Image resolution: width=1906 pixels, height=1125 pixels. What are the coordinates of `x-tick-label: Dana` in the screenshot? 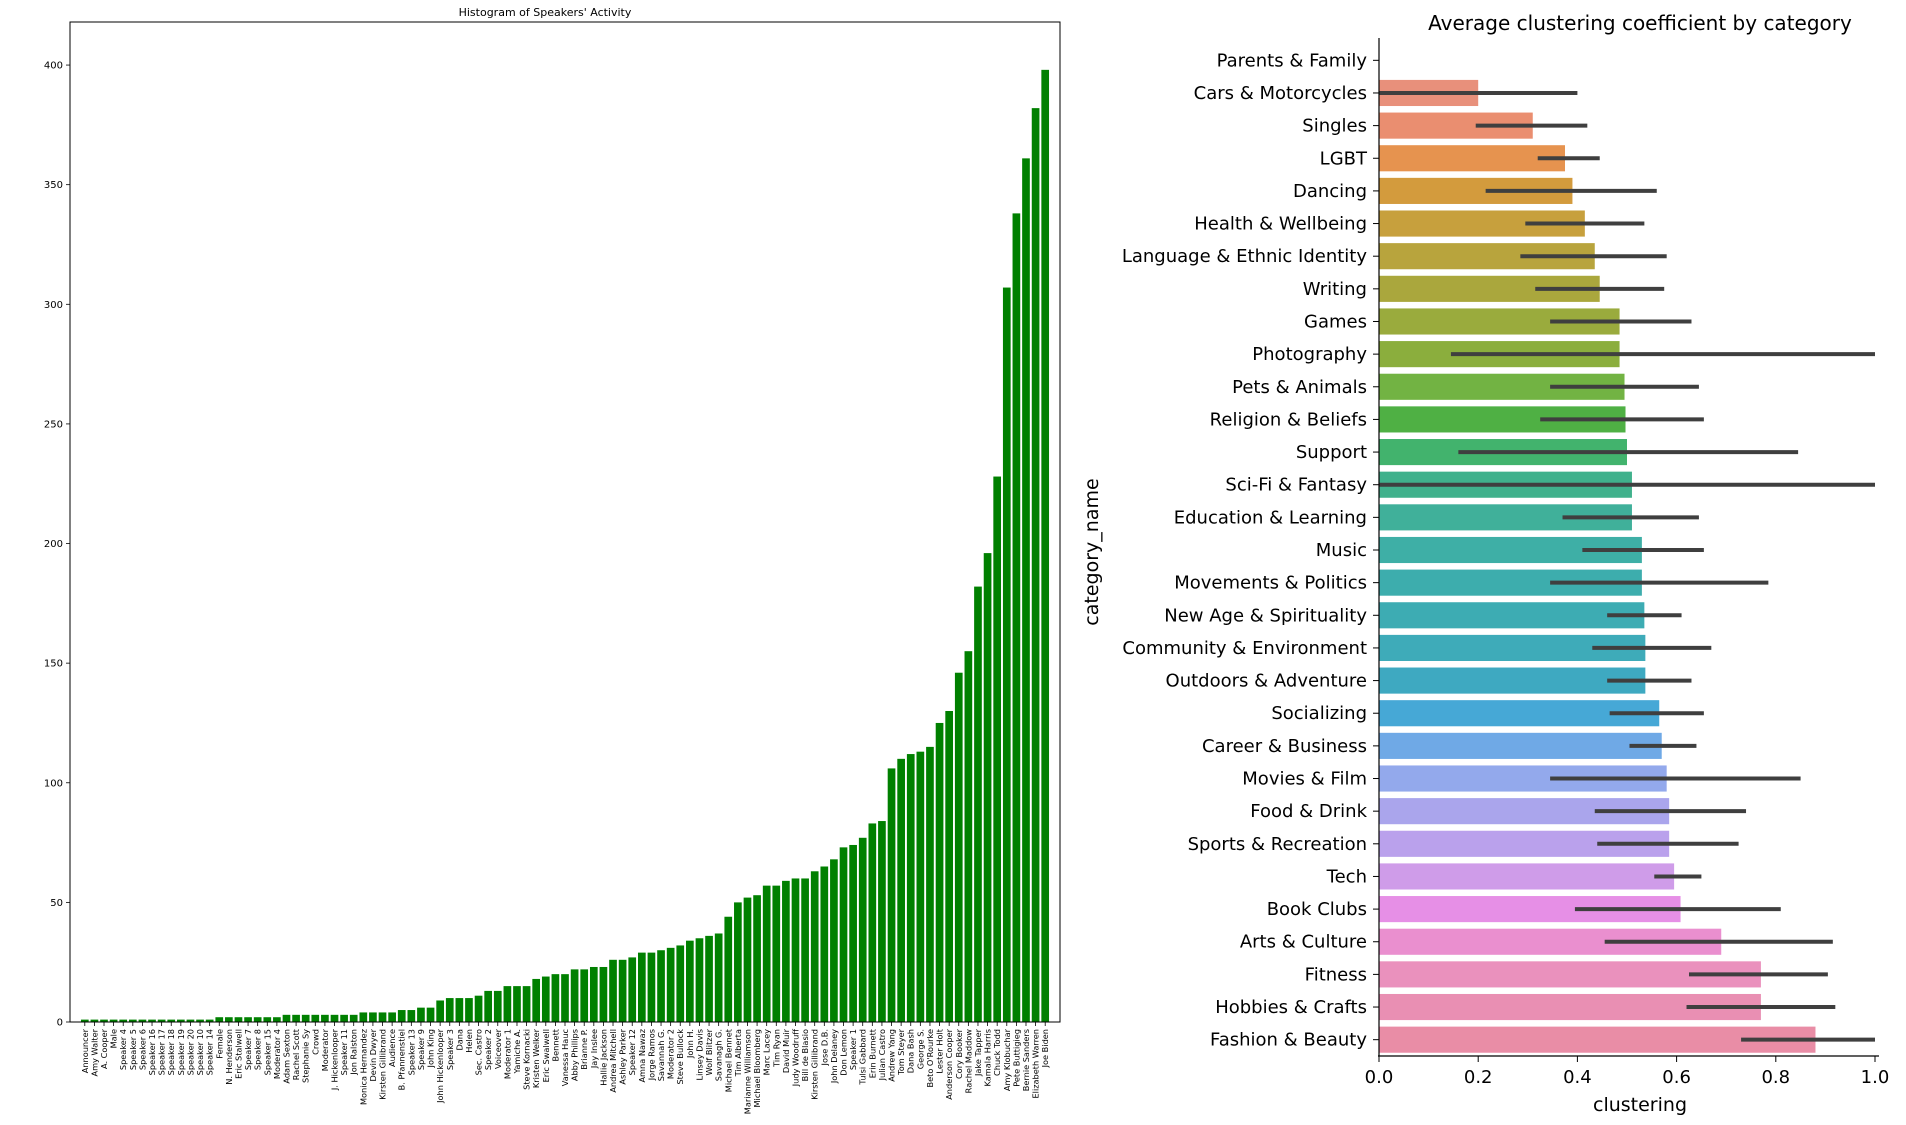 It's located at (459, 1040).